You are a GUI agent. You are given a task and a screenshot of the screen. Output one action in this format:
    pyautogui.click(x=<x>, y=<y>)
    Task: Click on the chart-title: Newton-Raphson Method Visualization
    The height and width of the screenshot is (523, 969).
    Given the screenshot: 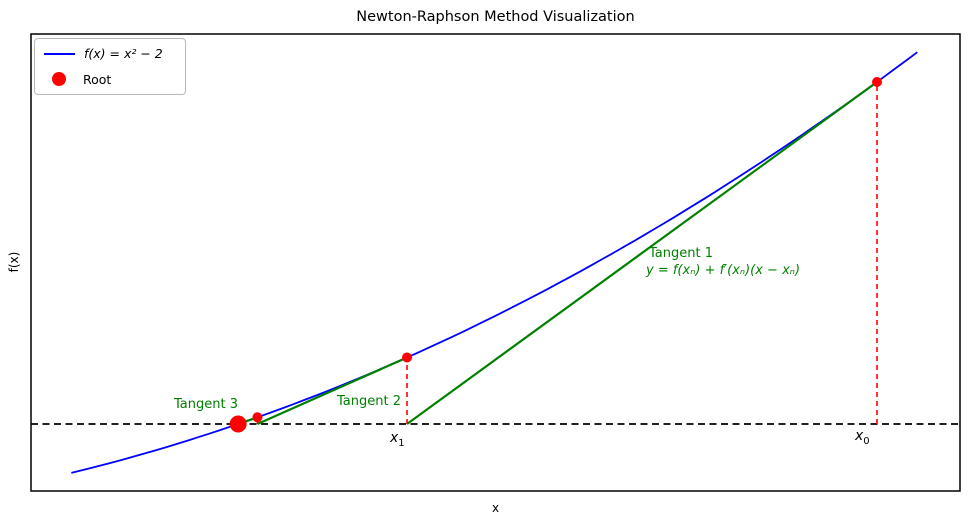 What is the action you would take?
    pyautogui.click(x=495, y=17)
    